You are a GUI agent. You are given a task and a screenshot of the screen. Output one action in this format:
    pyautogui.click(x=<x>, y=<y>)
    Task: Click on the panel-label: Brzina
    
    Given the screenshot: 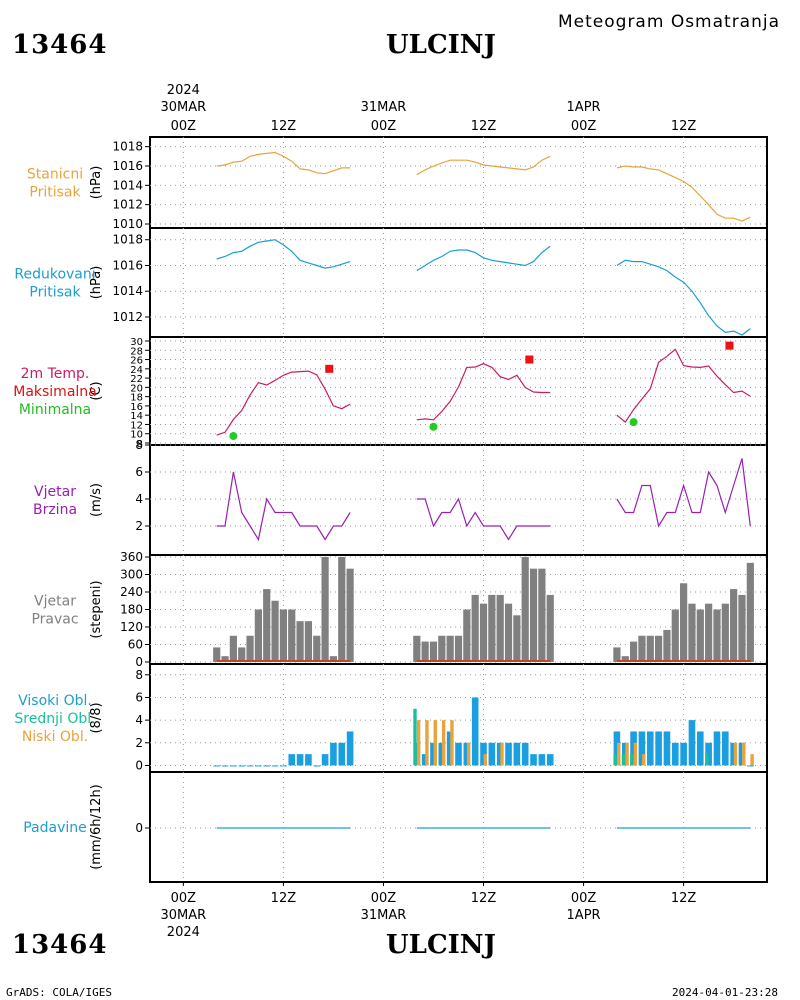 What is the action you would take?
    pyautogui.click(x=55, y=510)
    